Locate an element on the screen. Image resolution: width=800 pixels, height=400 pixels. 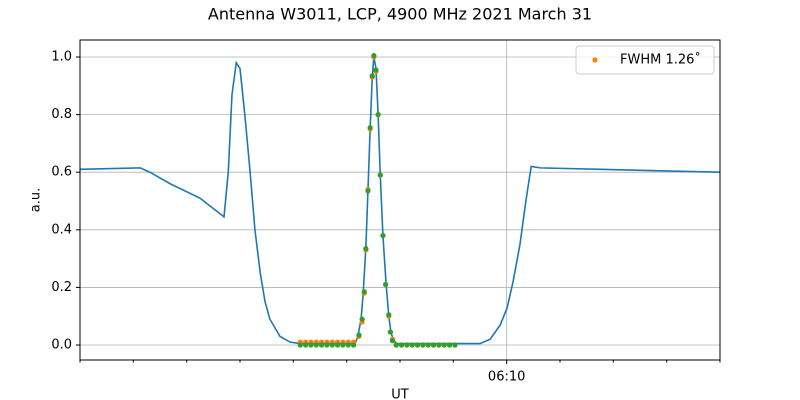
y-tick-label: 0.0 is located at coordinates (61, 345).